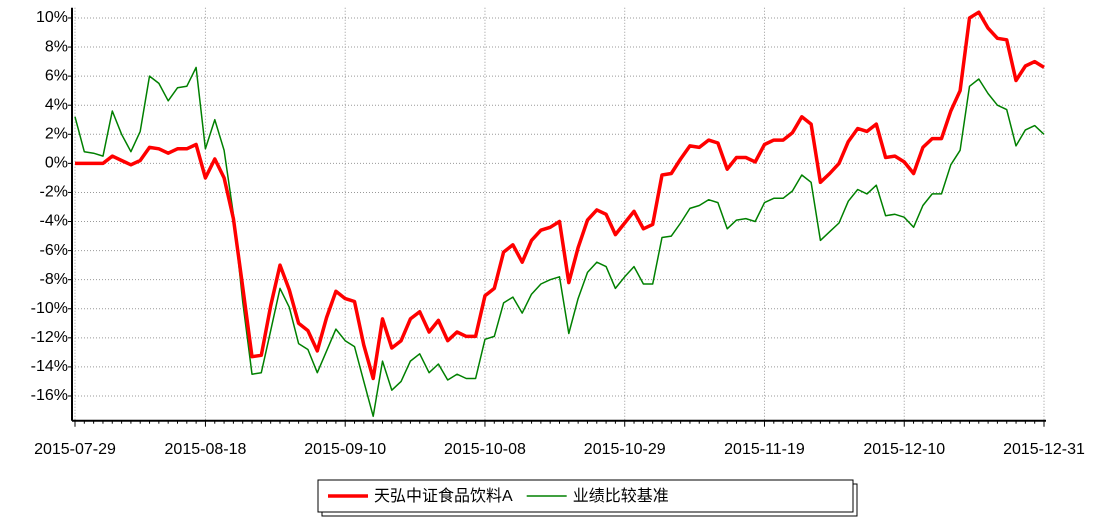 The height and width of the screenshot is (518, 1099). What do you see at coordinates (625, 449) in the screenshot?
I see `x-tick-label: 2015-10-29` at bounding box center [625, 449].